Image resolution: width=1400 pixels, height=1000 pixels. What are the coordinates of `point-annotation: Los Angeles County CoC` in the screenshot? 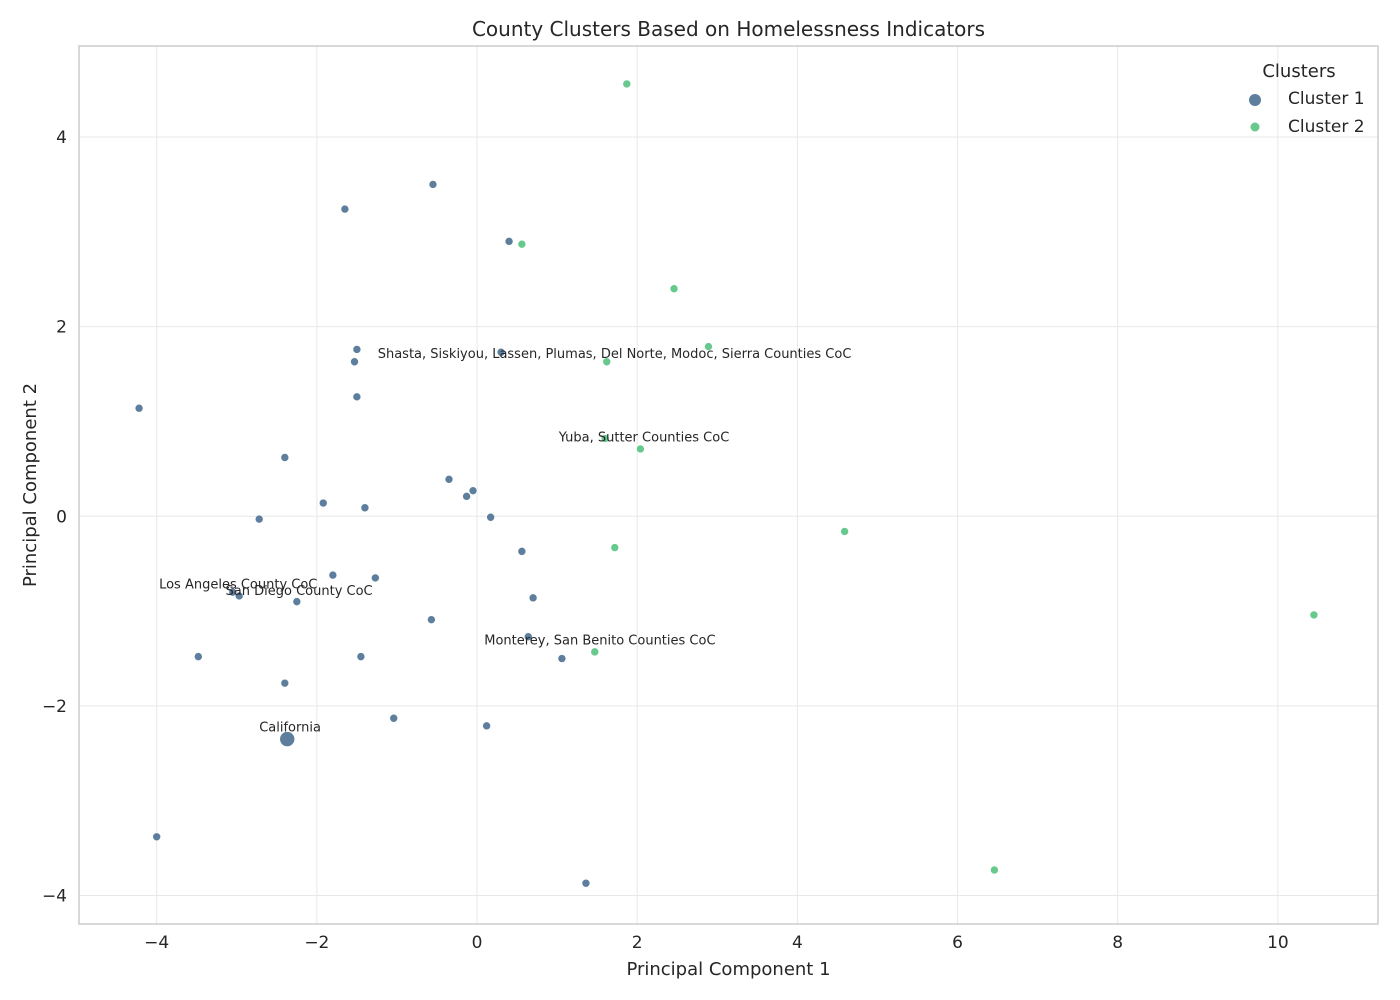 It's located at (238, 584).